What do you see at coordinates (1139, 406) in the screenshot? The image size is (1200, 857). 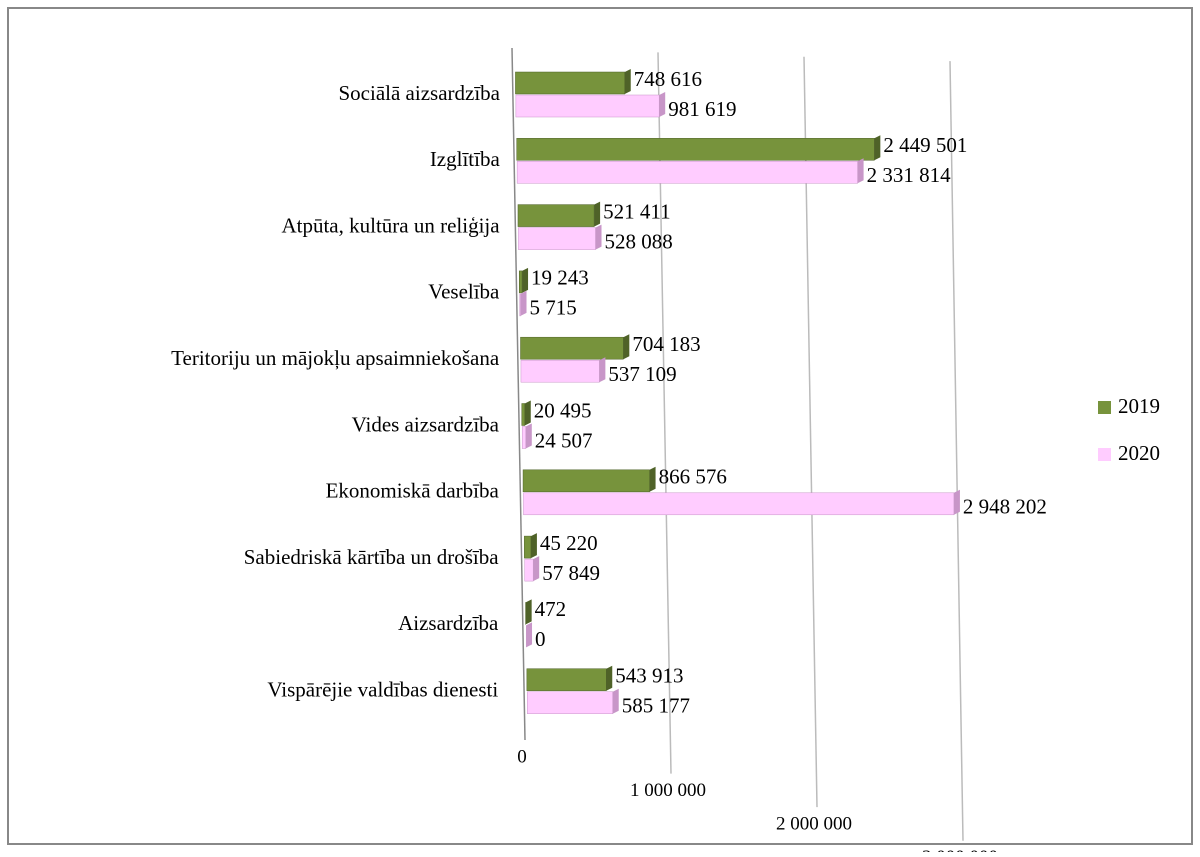 I see `legend-label: 2019` at bounding box center [1139, 406].